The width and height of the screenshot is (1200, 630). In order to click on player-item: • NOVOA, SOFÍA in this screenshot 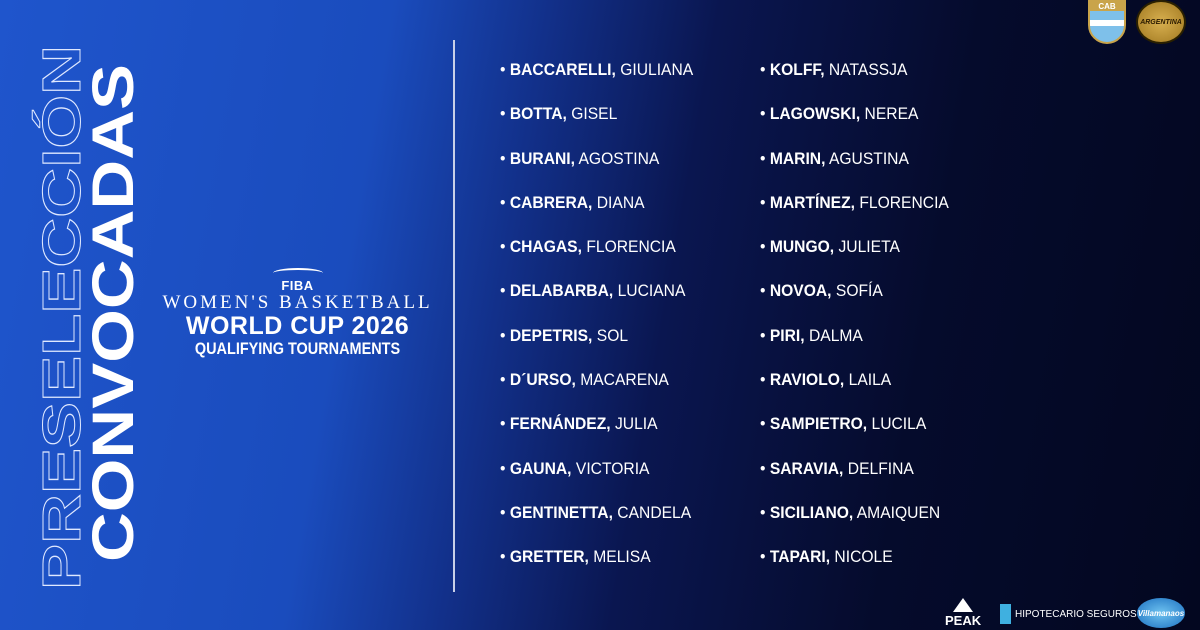, I will do `click(854, 303)`.